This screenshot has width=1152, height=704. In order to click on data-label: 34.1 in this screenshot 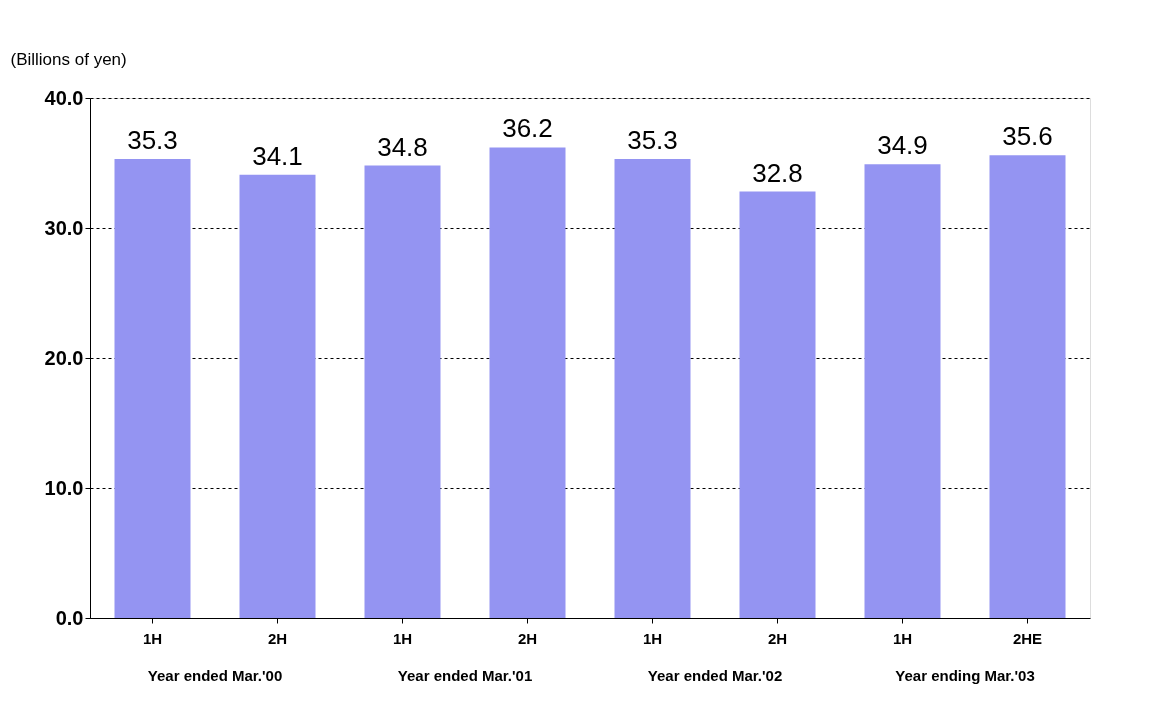, I will do `click(277, 155)`.